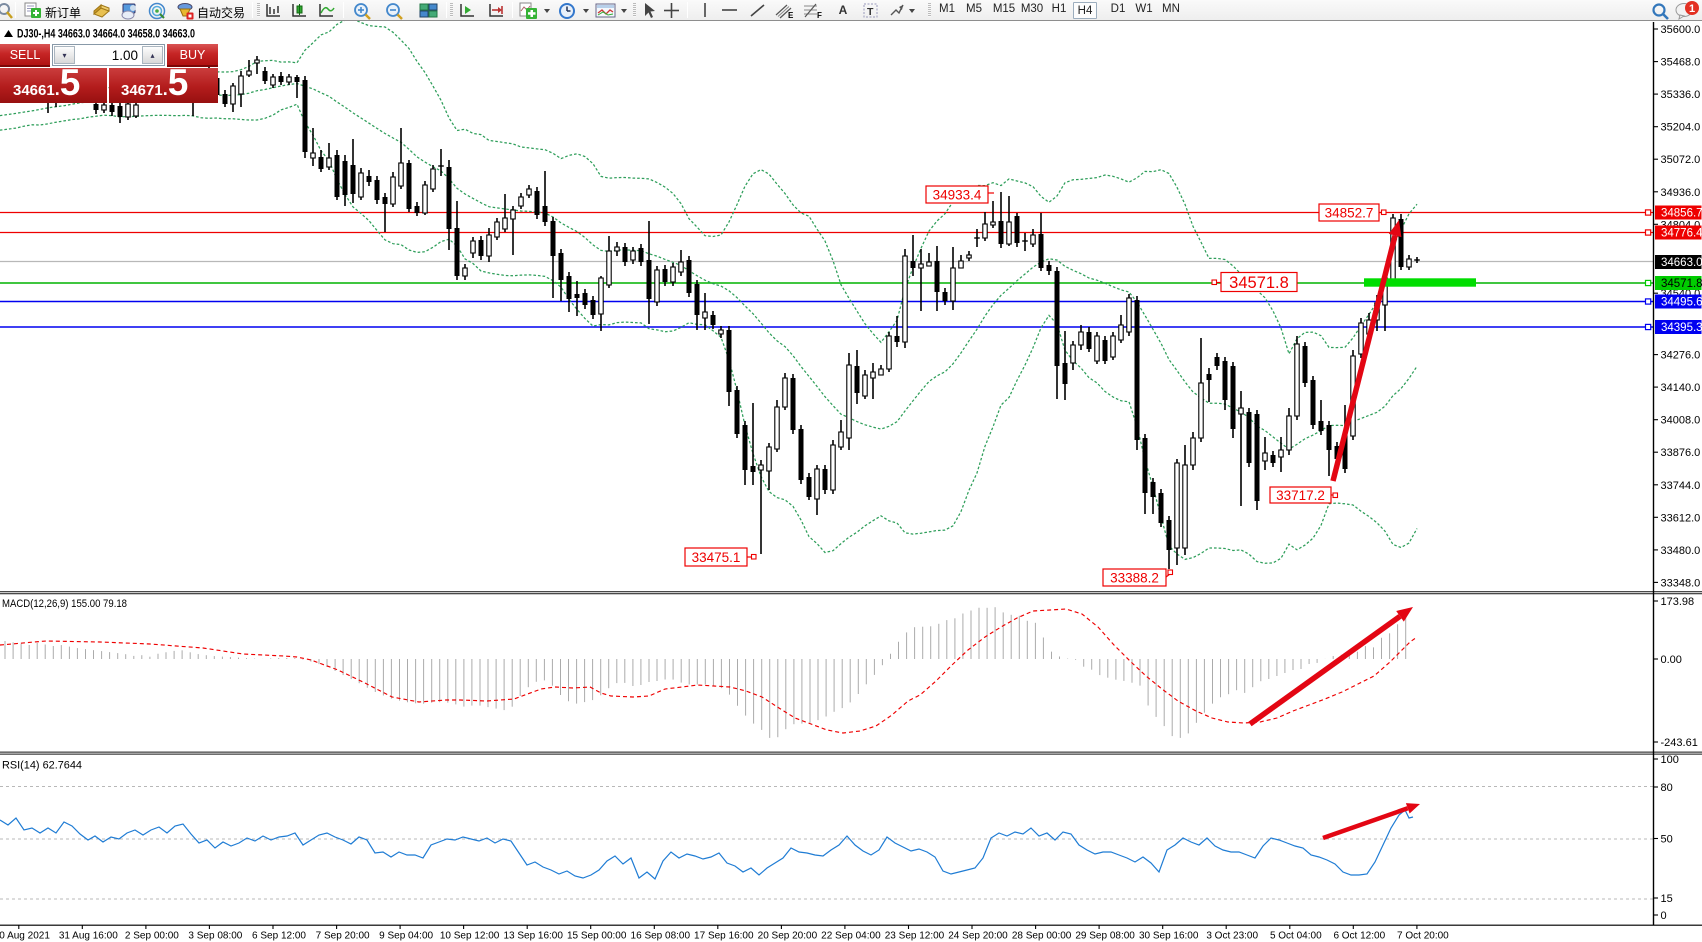  What do you see at coordinates (1169, 936) in the screenshot?
I see `svg-text: 30 Sep 16:00` at bounding box center [1169, 936].